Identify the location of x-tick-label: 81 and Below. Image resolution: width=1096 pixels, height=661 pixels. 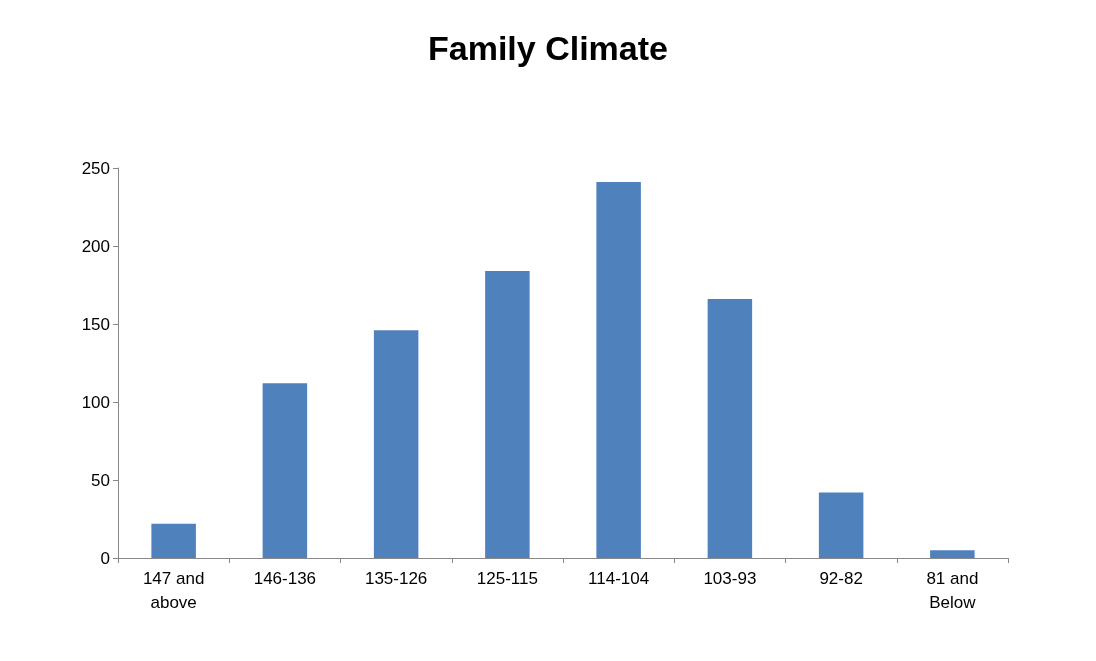
(952, 590).